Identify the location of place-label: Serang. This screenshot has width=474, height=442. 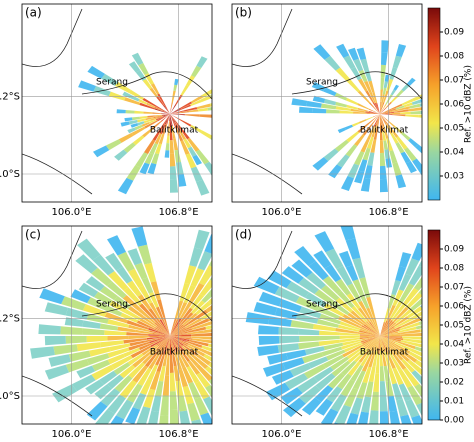
(112, 305).